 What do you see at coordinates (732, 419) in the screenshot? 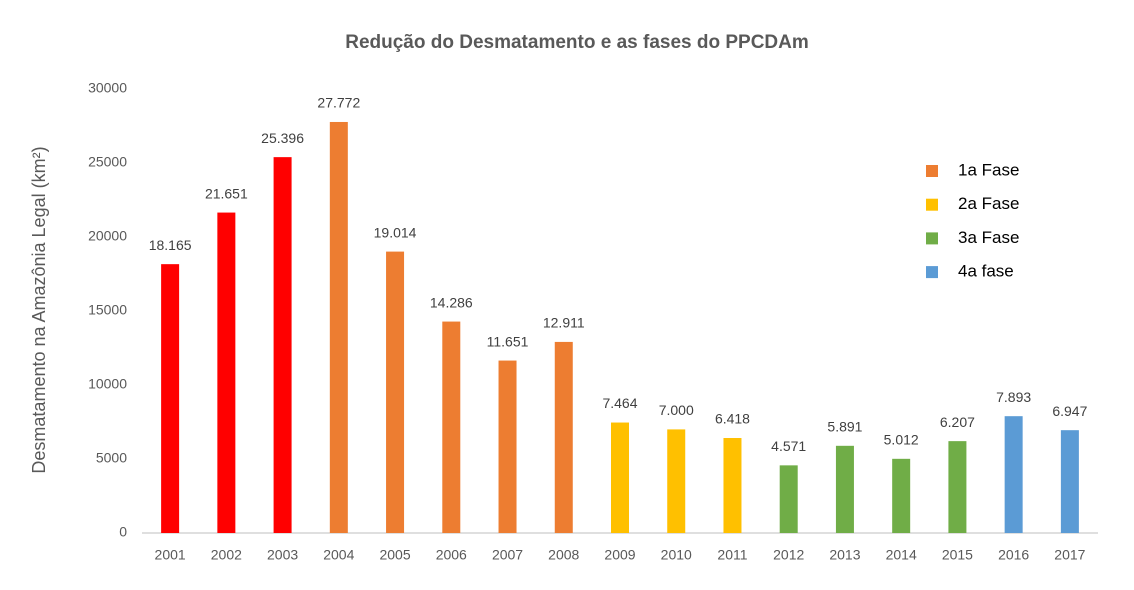
I see `data-label: 6.418` at bounding box center [732, 419].